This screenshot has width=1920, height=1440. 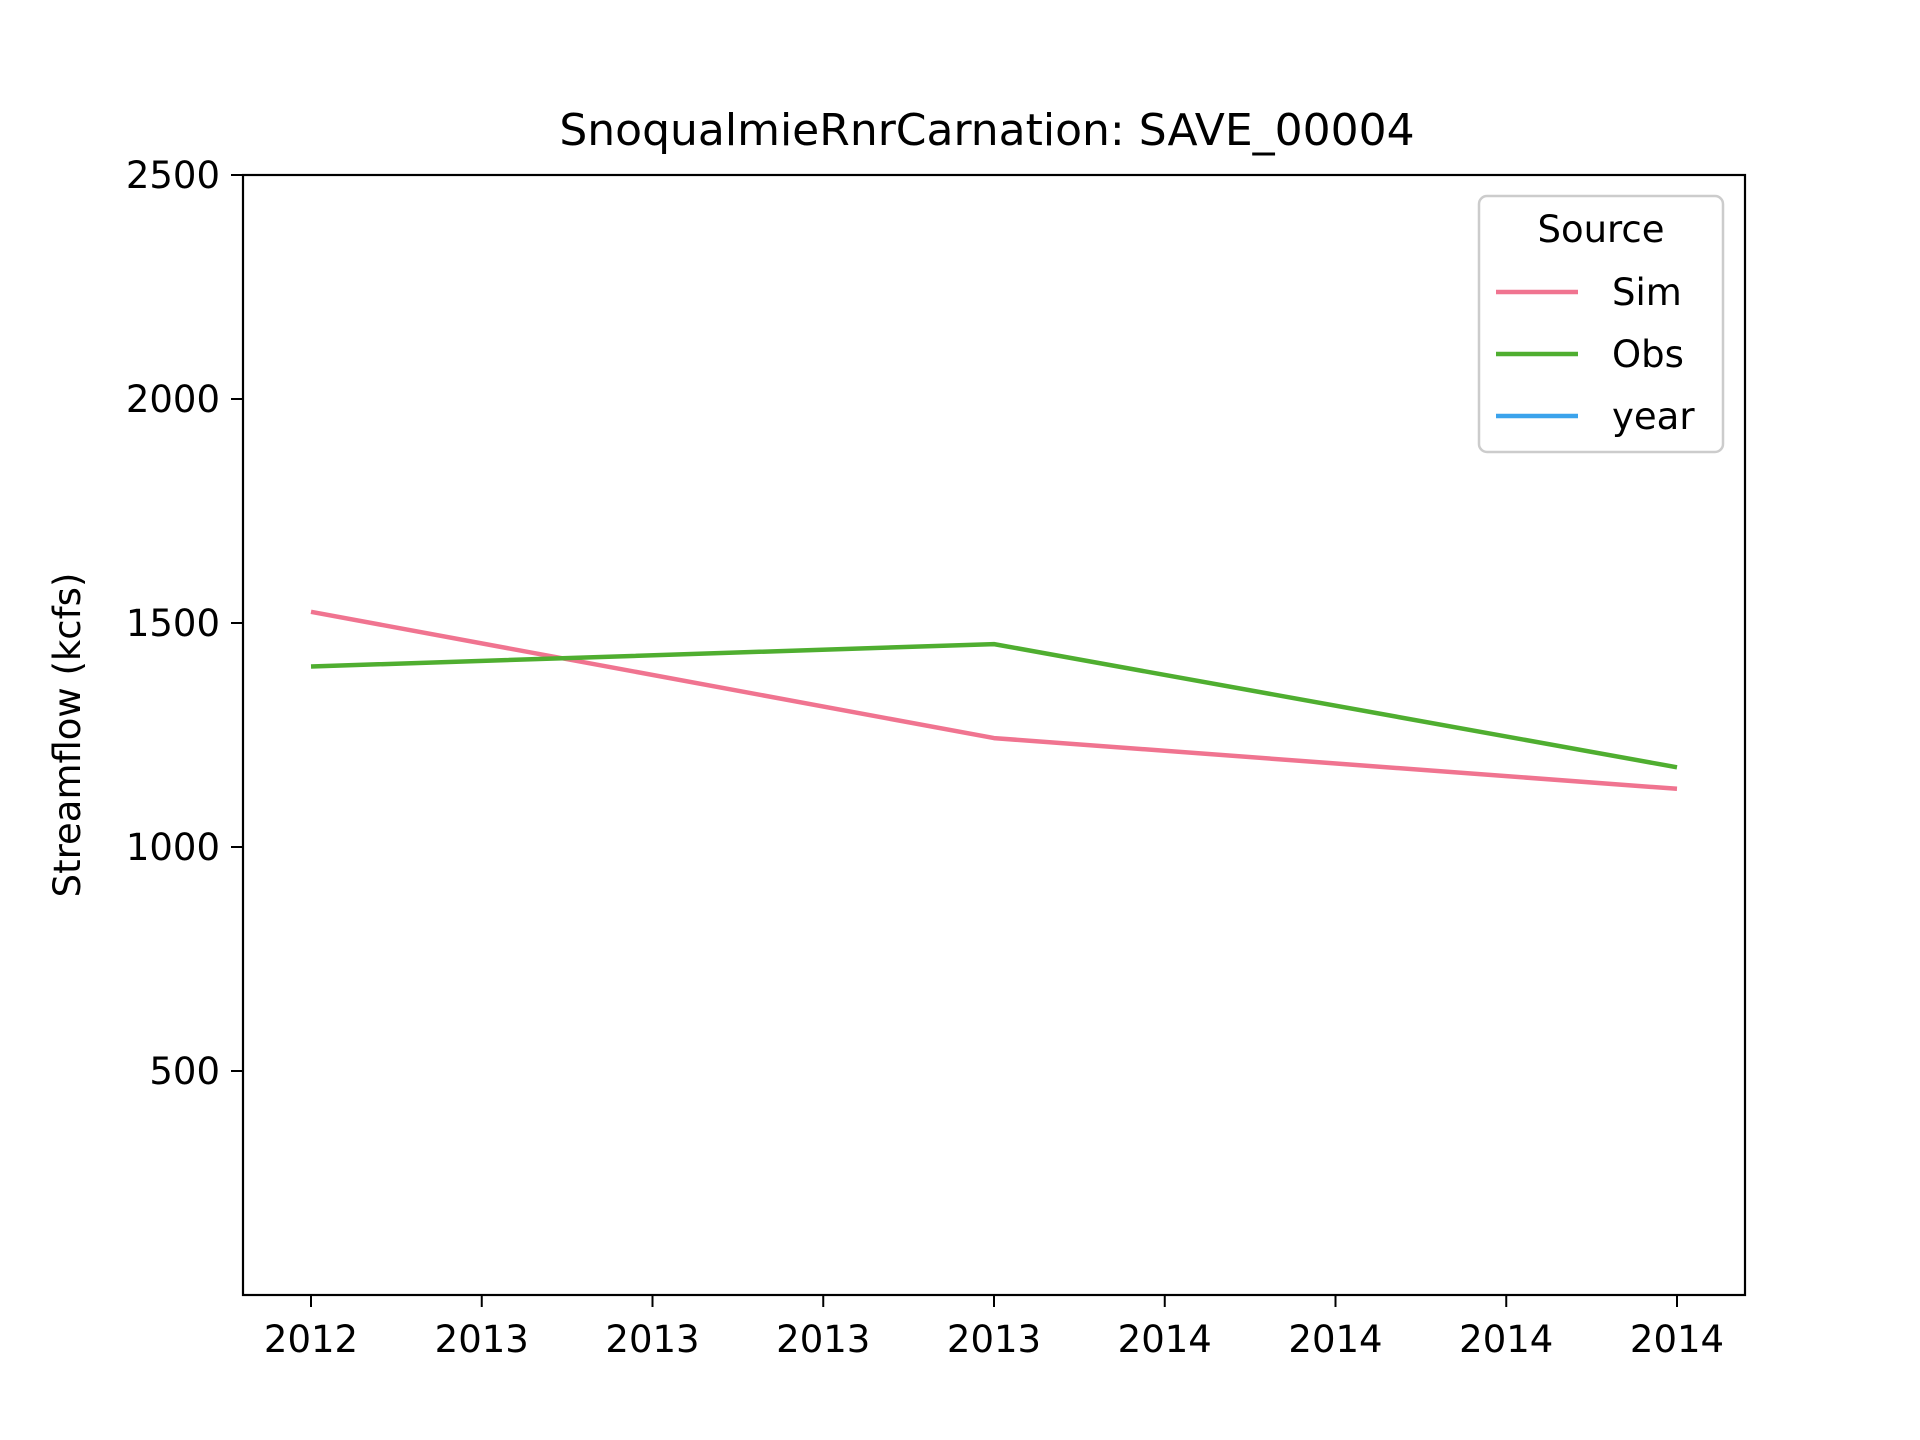 What do you see at coordinates (173, 847) in the screenshot?
I see `y-tick-label: 1000` at bounding box center [173, 847].